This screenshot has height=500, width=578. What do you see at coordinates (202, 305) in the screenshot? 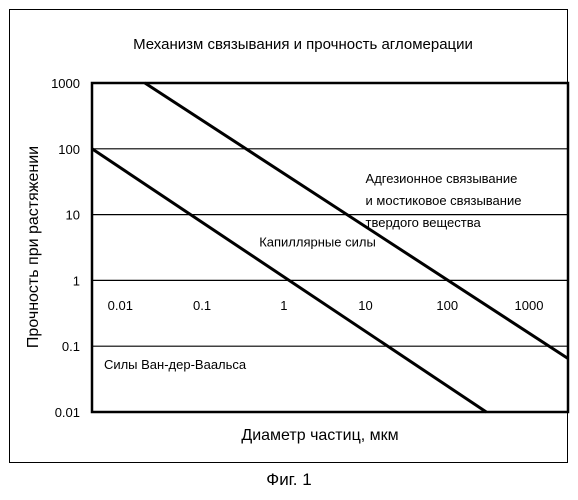
I see `x-tick-label: 0.1` at bounding box center [202, 305].